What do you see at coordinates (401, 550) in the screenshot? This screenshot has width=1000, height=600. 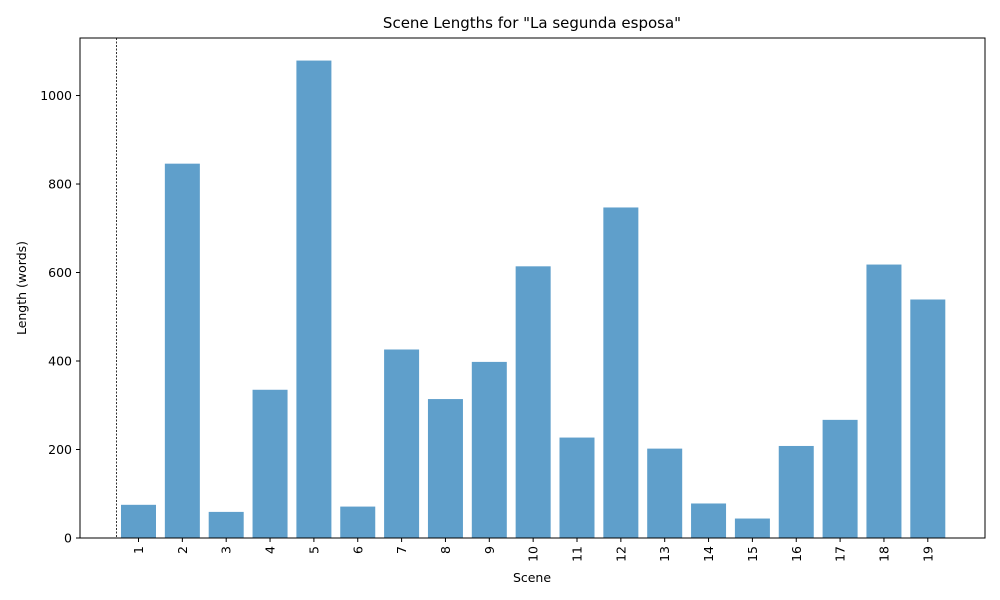 I see `x-tick-label: 7` at bounding box center [401, 550].